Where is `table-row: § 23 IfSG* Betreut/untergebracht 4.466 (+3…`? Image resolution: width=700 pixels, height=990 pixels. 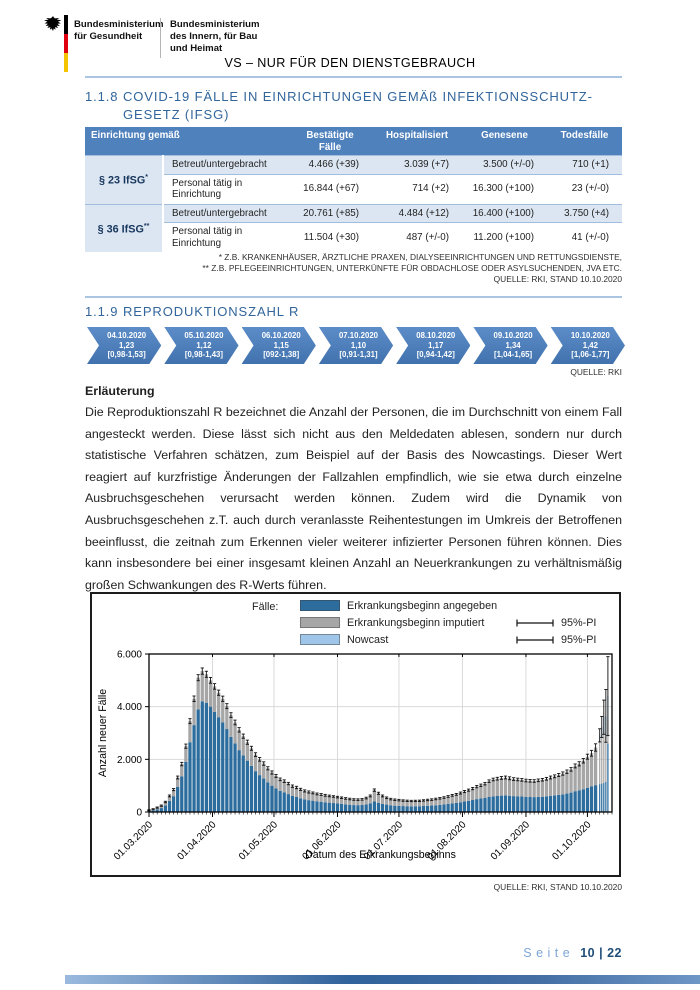 table-row: § 23 IfSG* Betreut/untergebracht 4.466 (+3… is located at coordinates (354, 179).